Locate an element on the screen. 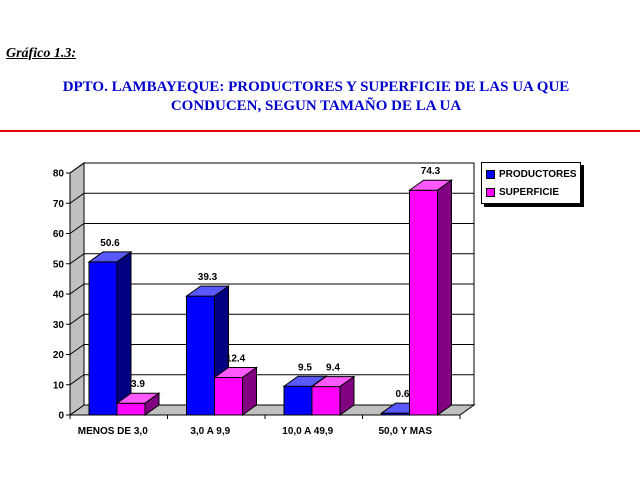 This screenshot has width=640, height=480. data-label-superficie: 74.3 is located at coordinates (431, 171).